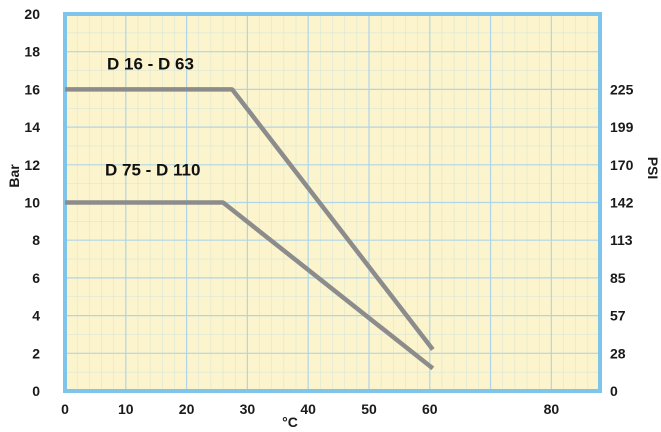  I want to click on y-tick-label: 10, so click(32, 203).